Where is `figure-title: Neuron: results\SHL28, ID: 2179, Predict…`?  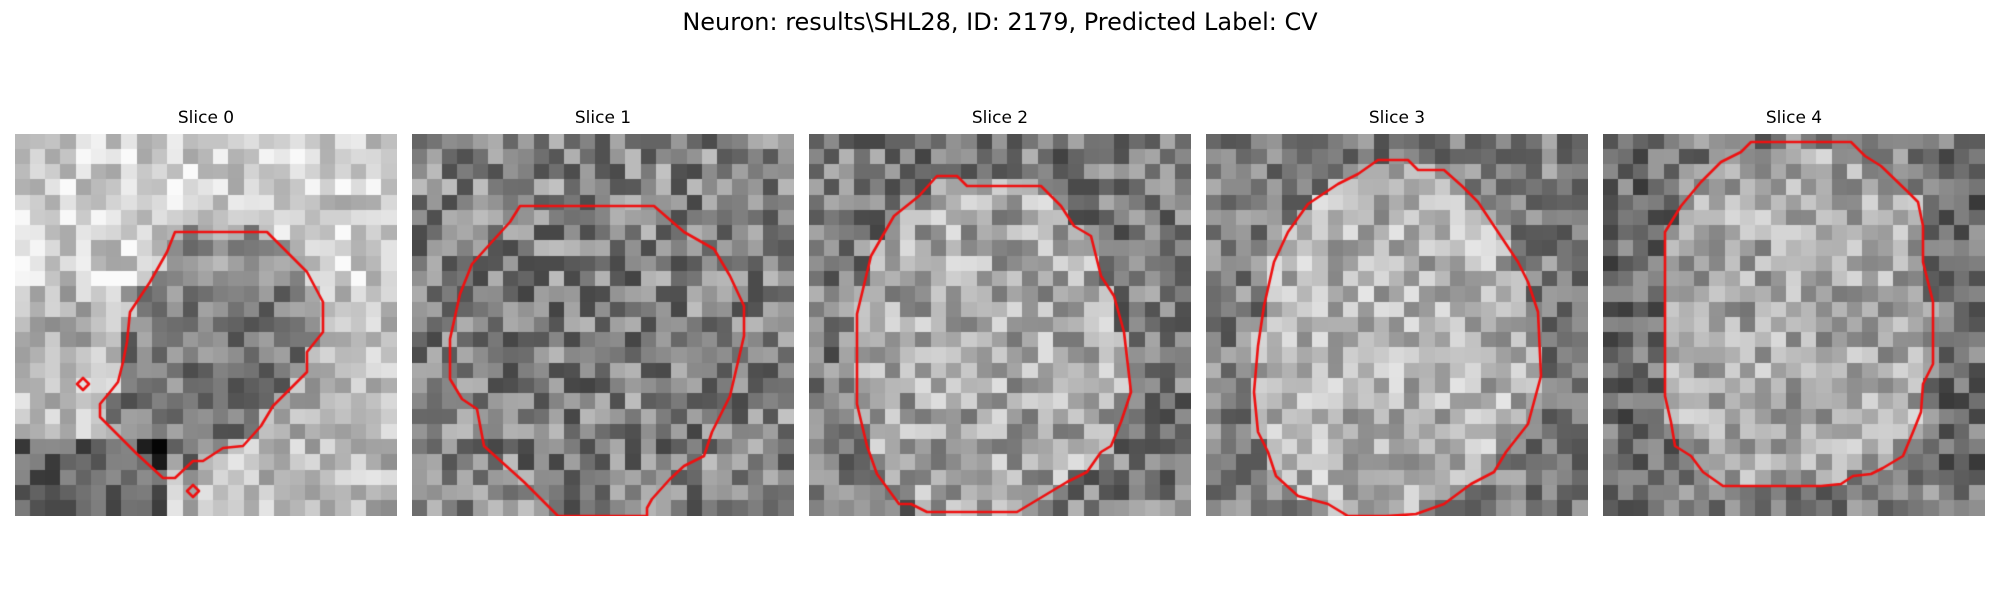 figure-title: Neuron: results\SHL28, ID: 2179, Predict… is located at coordinates (1000, 22).